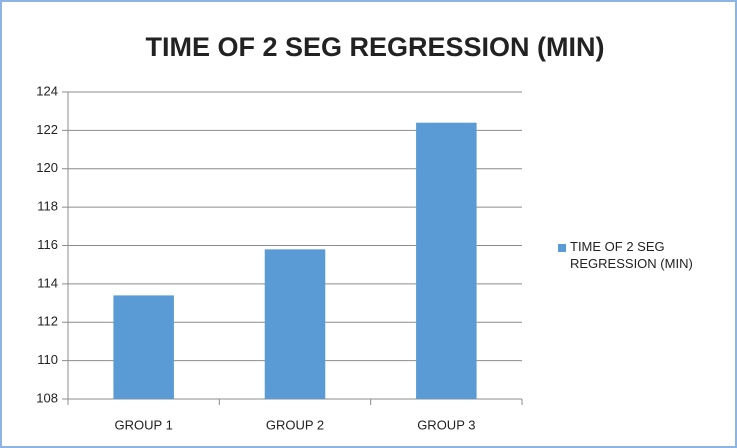 This screenshot has height=448, width=737. Describe the element at coordinates (47, 167) in the screenshot. I see `y-tick-label: 120` at that location.